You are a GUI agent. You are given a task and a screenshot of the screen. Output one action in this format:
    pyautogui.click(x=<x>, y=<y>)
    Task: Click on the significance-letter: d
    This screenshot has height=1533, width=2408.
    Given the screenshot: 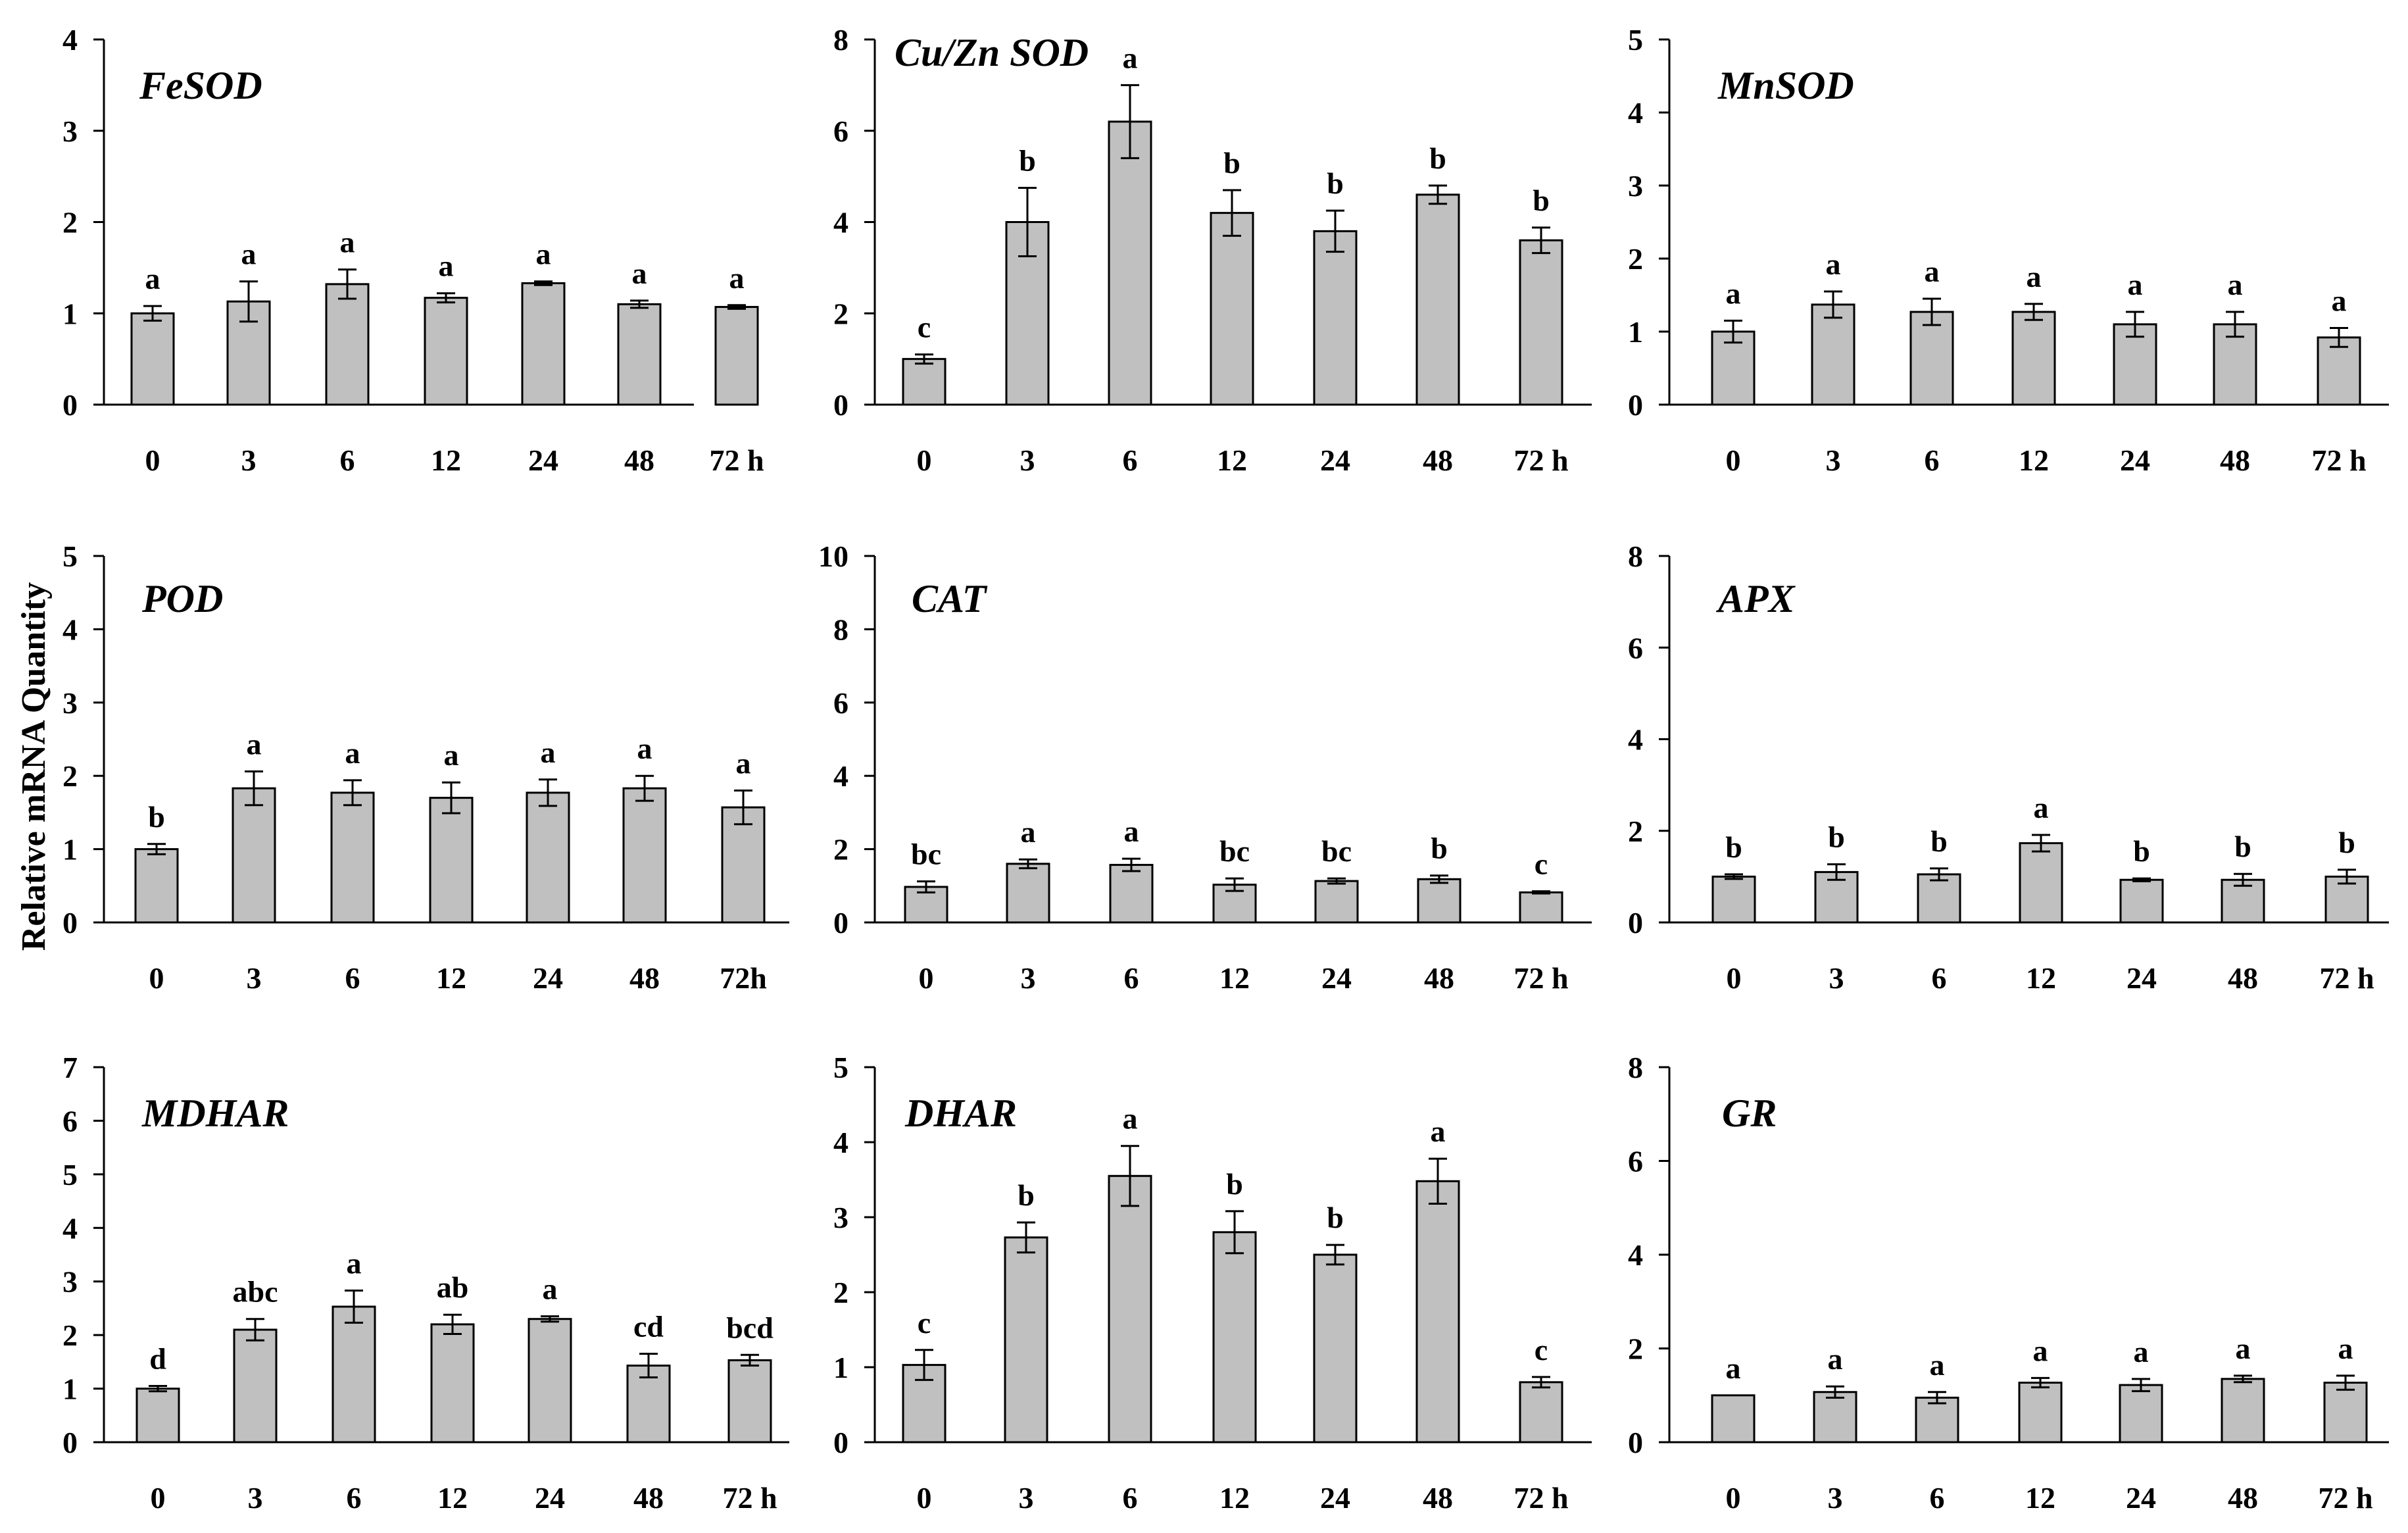 What is the action you would take?
    pyautogui.click(x=157, y=1359)
    